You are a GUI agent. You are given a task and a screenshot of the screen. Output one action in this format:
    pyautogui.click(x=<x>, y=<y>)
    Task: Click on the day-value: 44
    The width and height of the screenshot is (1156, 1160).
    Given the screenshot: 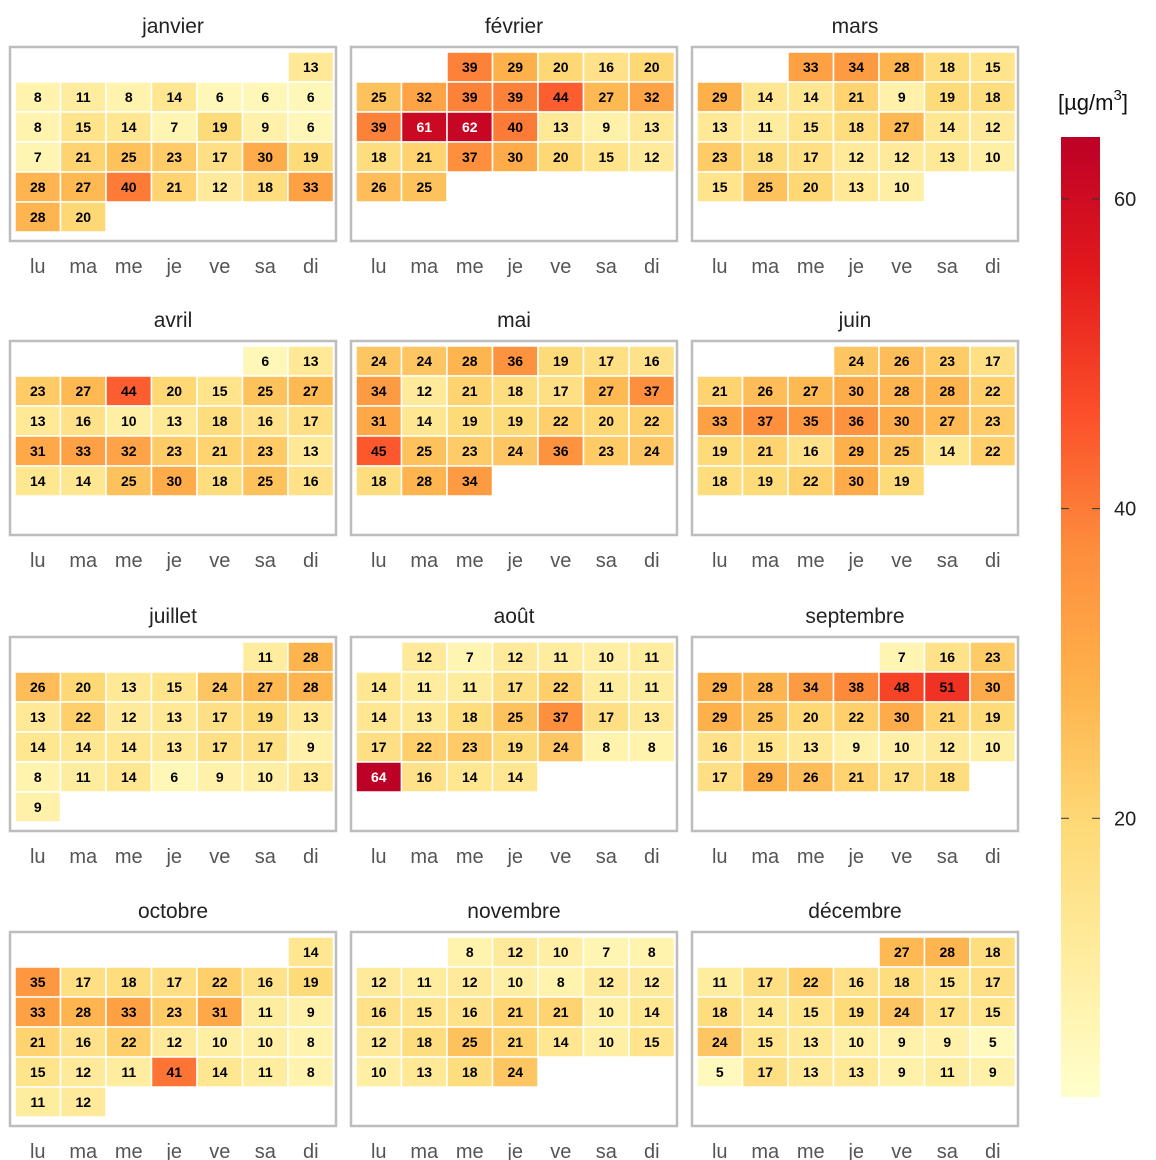 What is the action you would take?
    pyautogui.click(x=561, y=97)
    